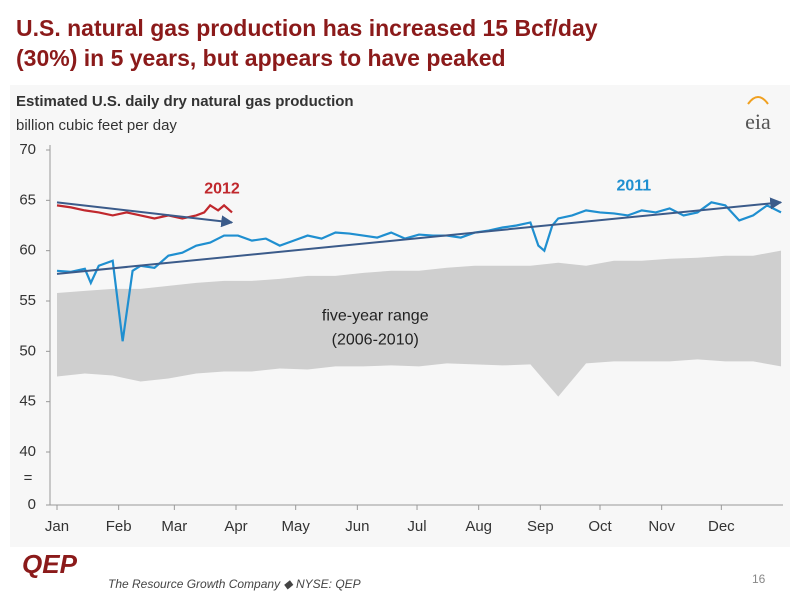 Image resolution: width=800 pixels, height=605 pixels. I want to click on series-line, so click(144, 211).